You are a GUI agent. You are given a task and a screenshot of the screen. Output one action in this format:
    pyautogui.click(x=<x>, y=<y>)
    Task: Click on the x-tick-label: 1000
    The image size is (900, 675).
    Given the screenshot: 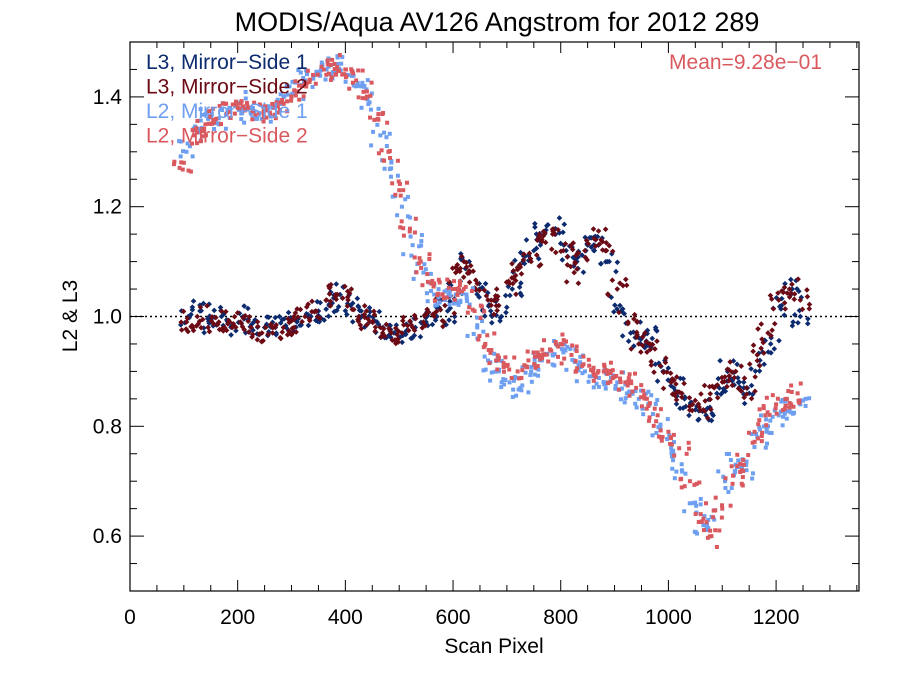 What is the action you would take?
    pyautogui.click(x=668, y=617)
    